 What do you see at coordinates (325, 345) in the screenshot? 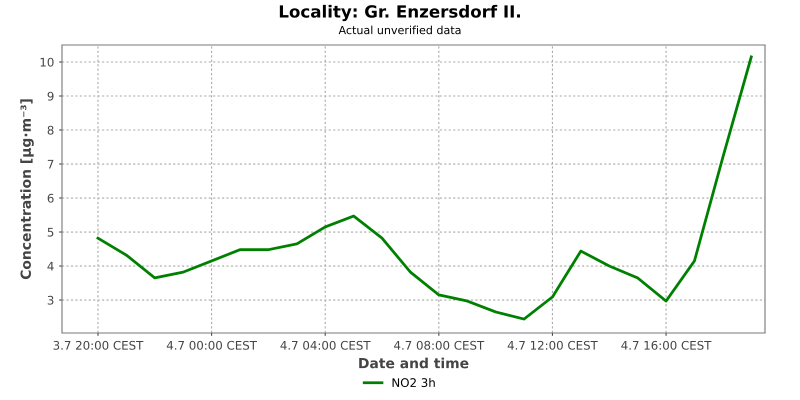
I see `x-tick-label: 4.7 04:00 CEST` at bounding box center [325, 345].